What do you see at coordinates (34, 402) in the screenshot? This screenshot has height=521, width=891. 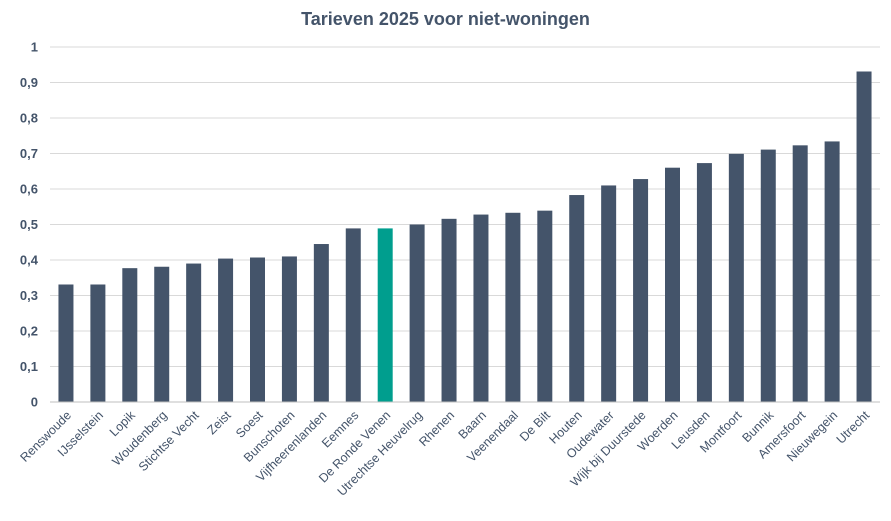 I see `y-tick-label: 0` at bounding box center [34, 402].